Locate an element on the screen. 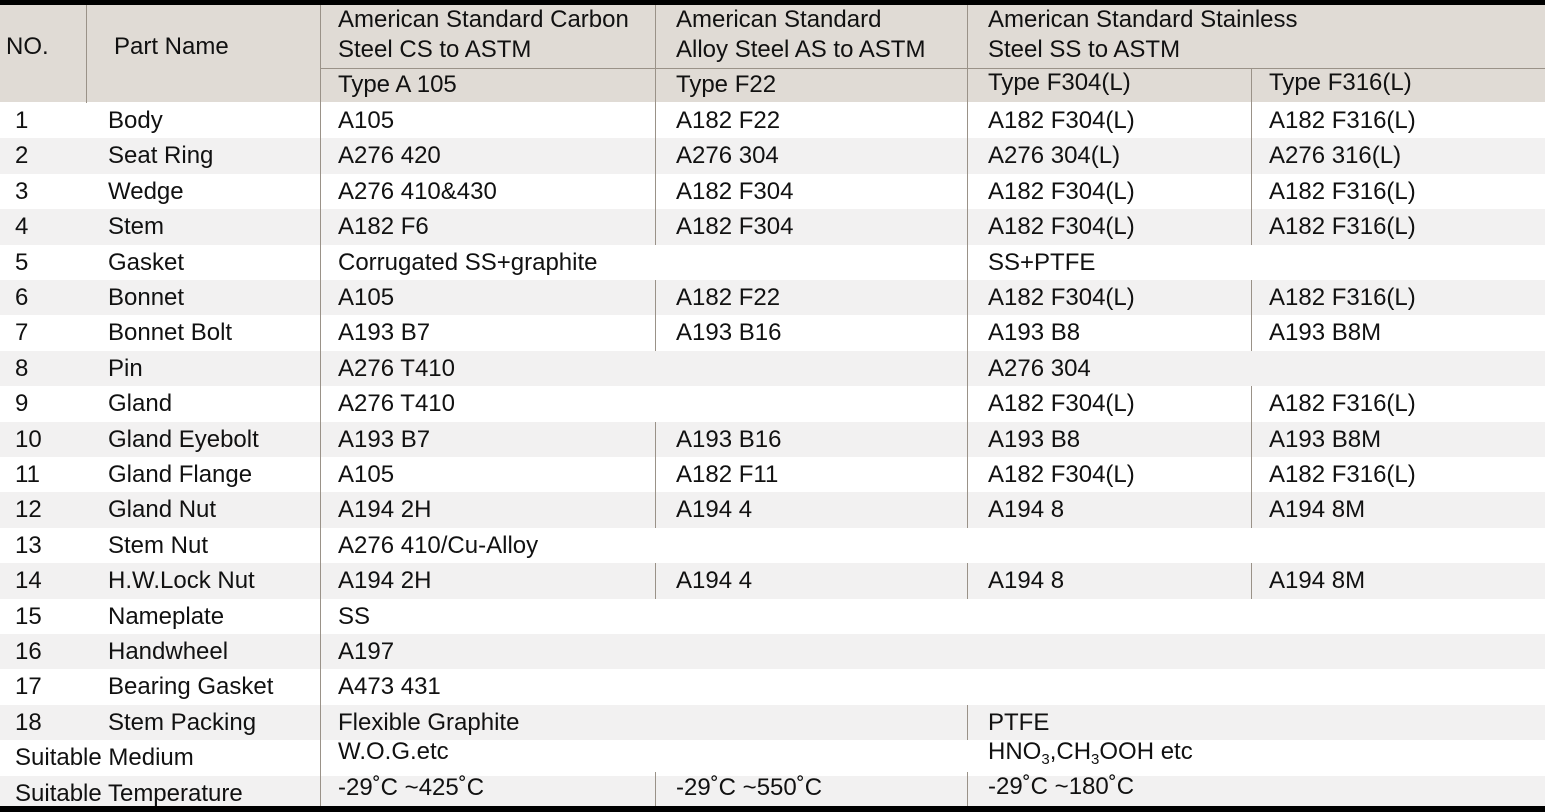 The image size is (1545, 812). cell-part-name: Gland Flange is located at coordinates (180, 474).